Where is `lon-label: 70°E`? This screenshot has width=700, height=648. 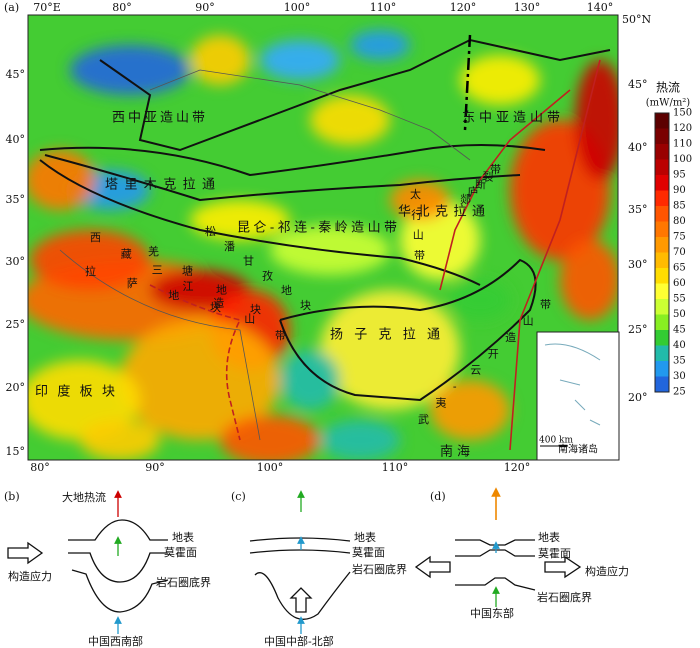
lon-label: 70°E is located at coordinates (47, 7).